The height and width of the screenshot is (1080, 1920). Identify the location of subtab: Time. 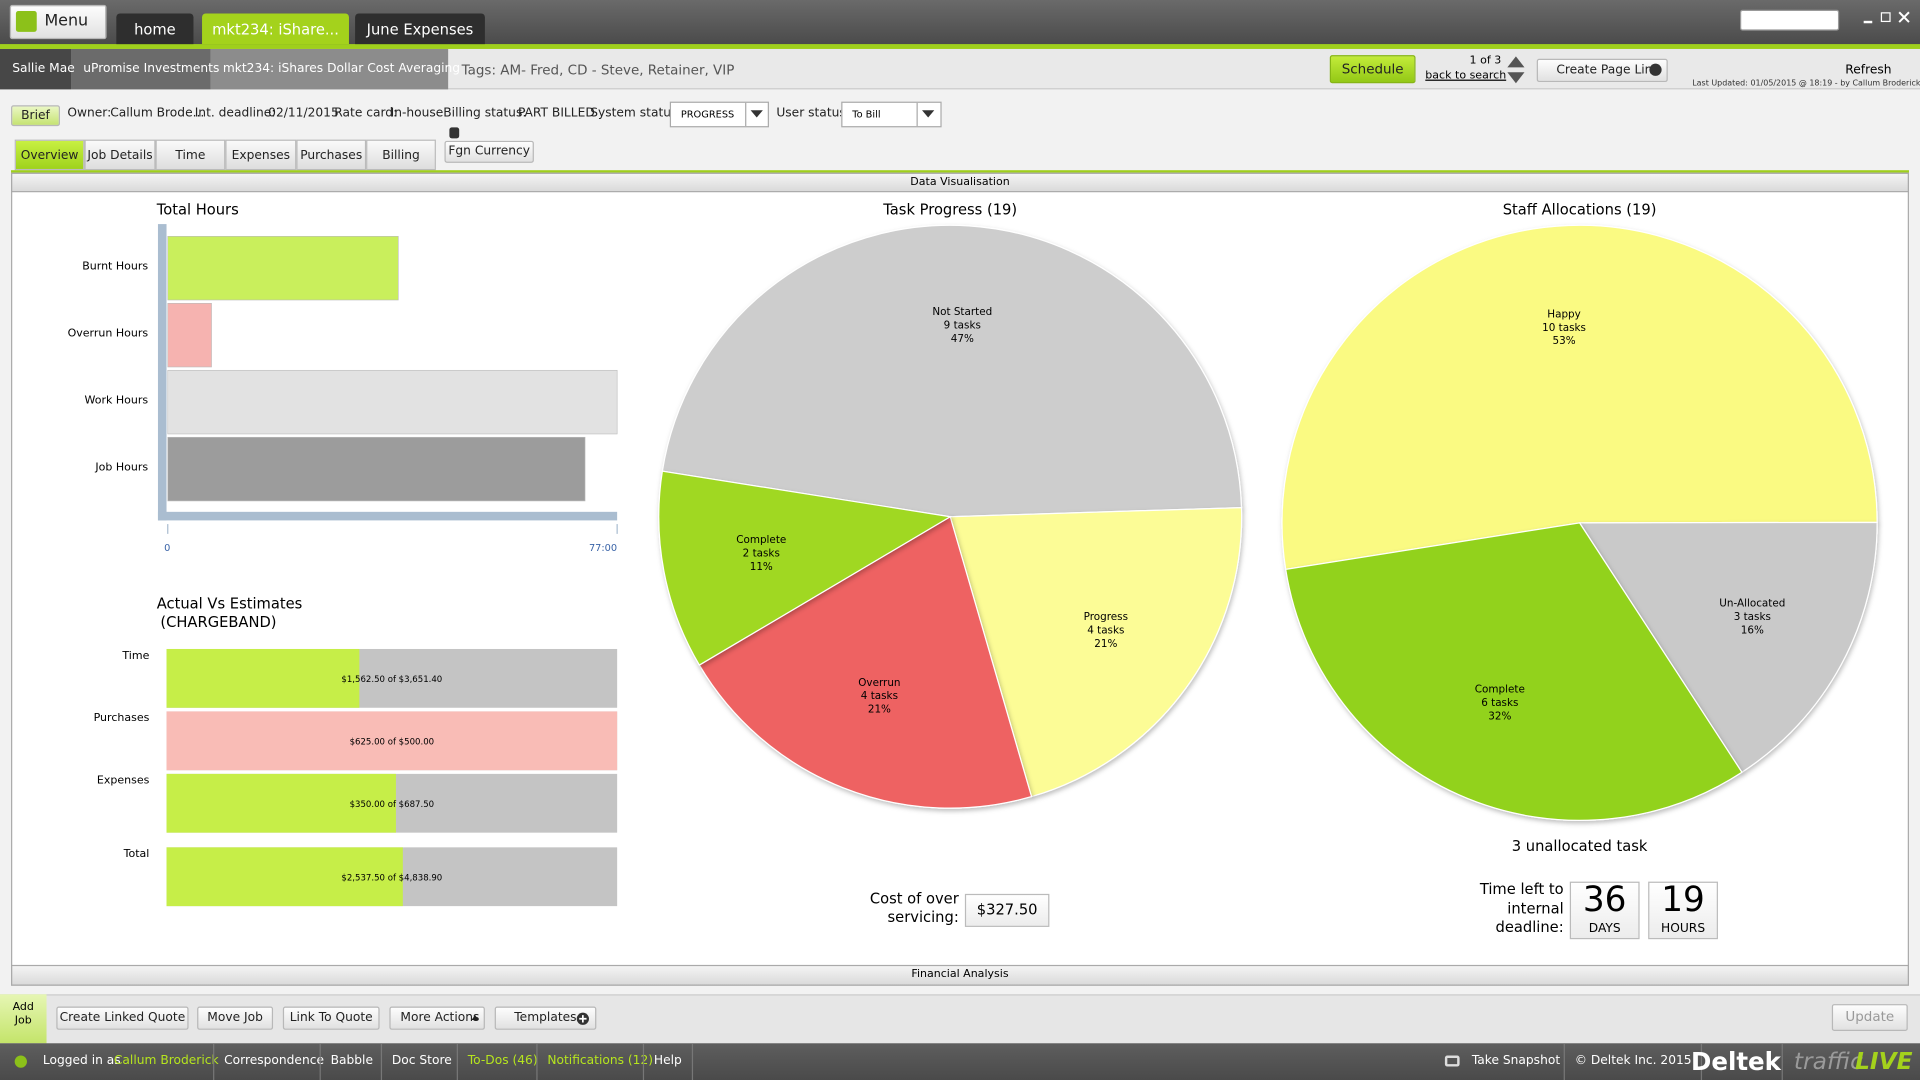
(190, 155).